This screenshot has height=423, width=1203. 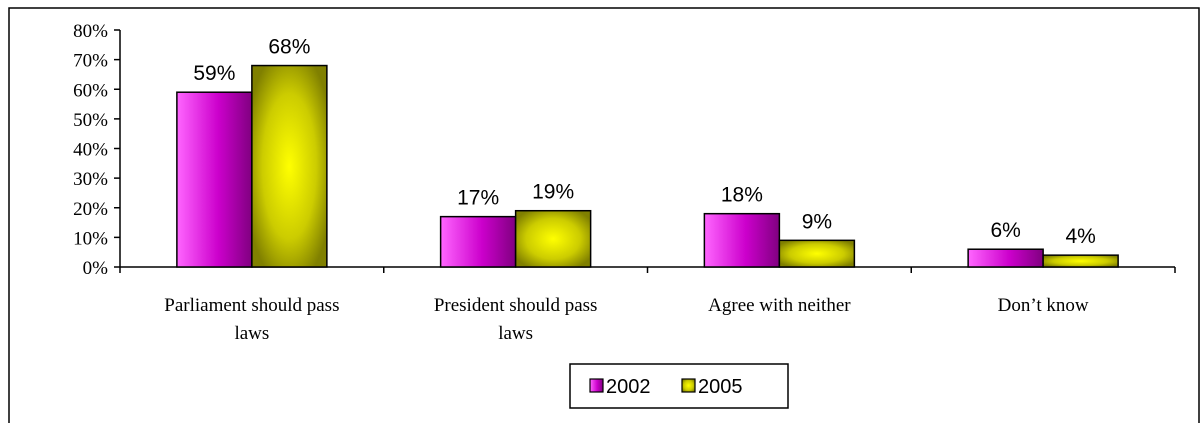 I want to click on y-tick-label: 50%, so click(x=90, y=120).